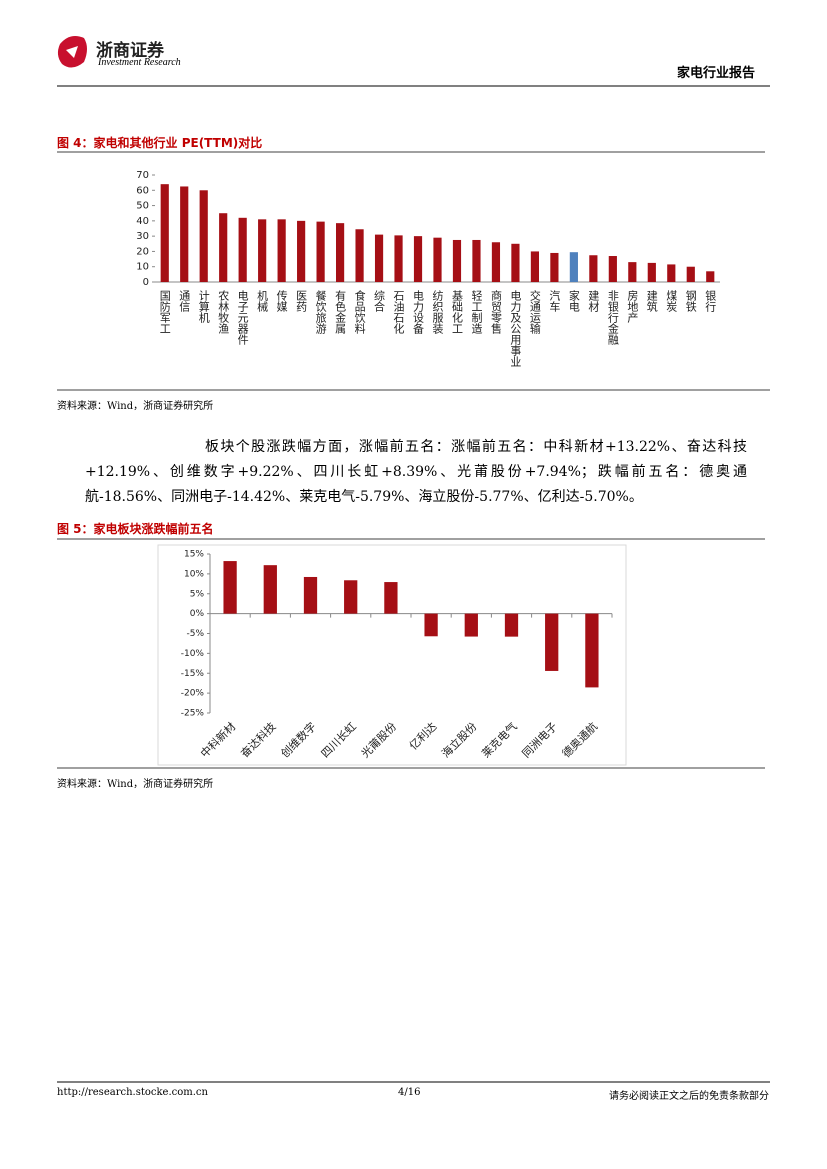  I want to click on x-tick-label: 商贸零售, so click(495, 312).